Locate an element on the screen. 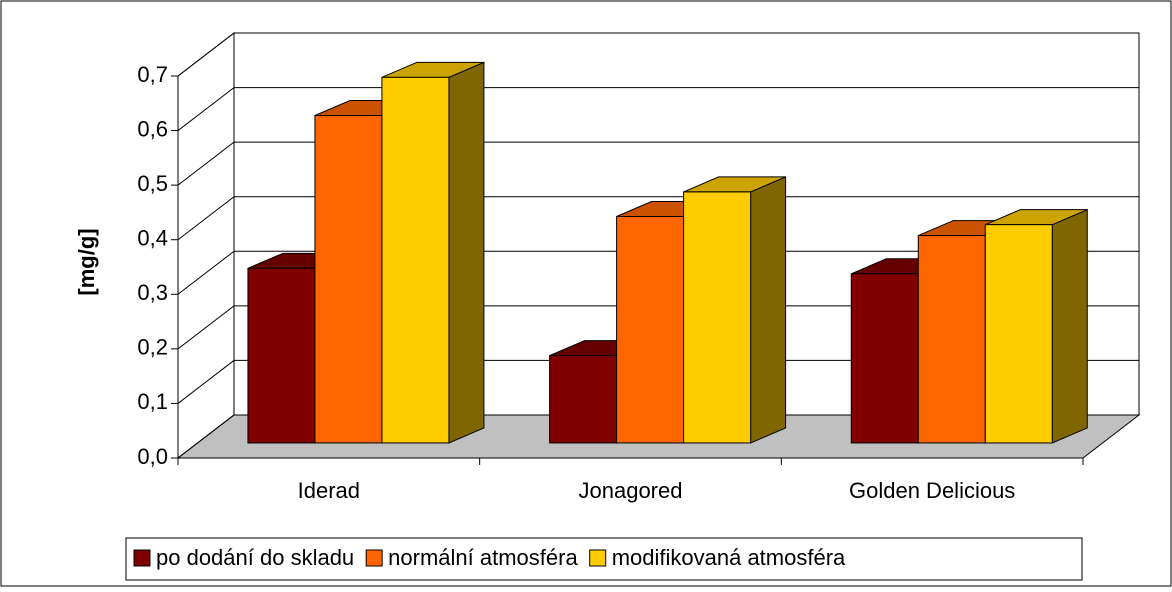  x-tick-label: Jonagored is located at coordinates (631, 490).